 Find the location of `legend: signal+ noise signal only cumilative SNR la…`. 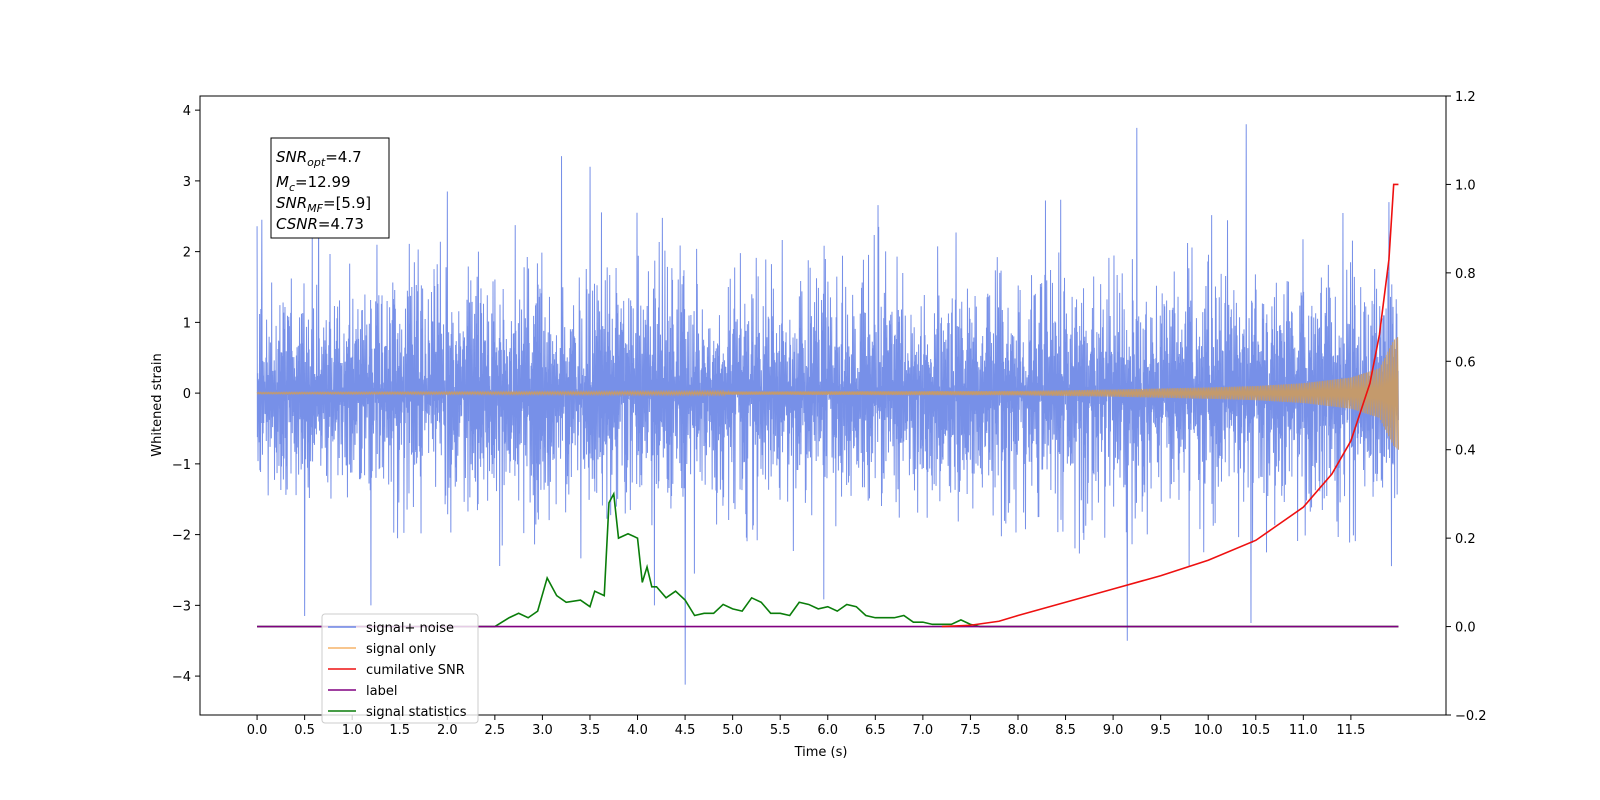

legend: signal+ noise signal only cumilative SNR la… is located at coordinates (400, 668).